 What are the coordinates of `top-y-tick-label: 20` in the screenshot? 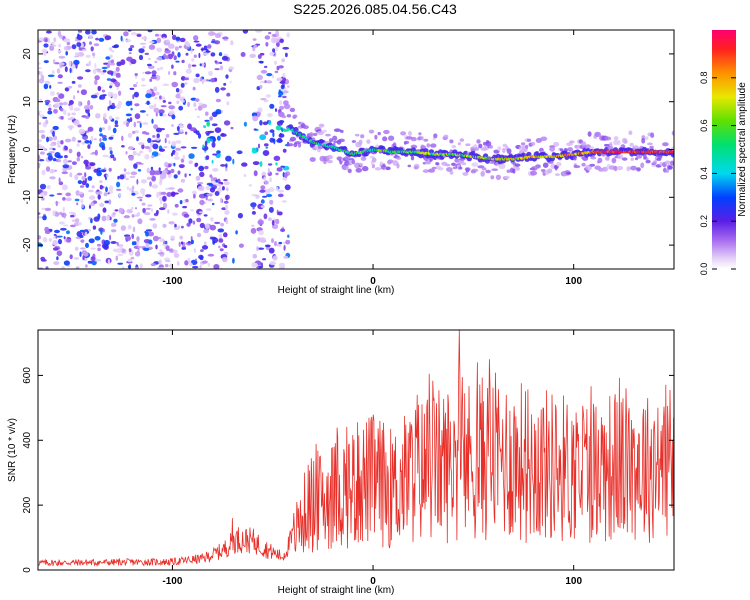 It's located at (27, 54).